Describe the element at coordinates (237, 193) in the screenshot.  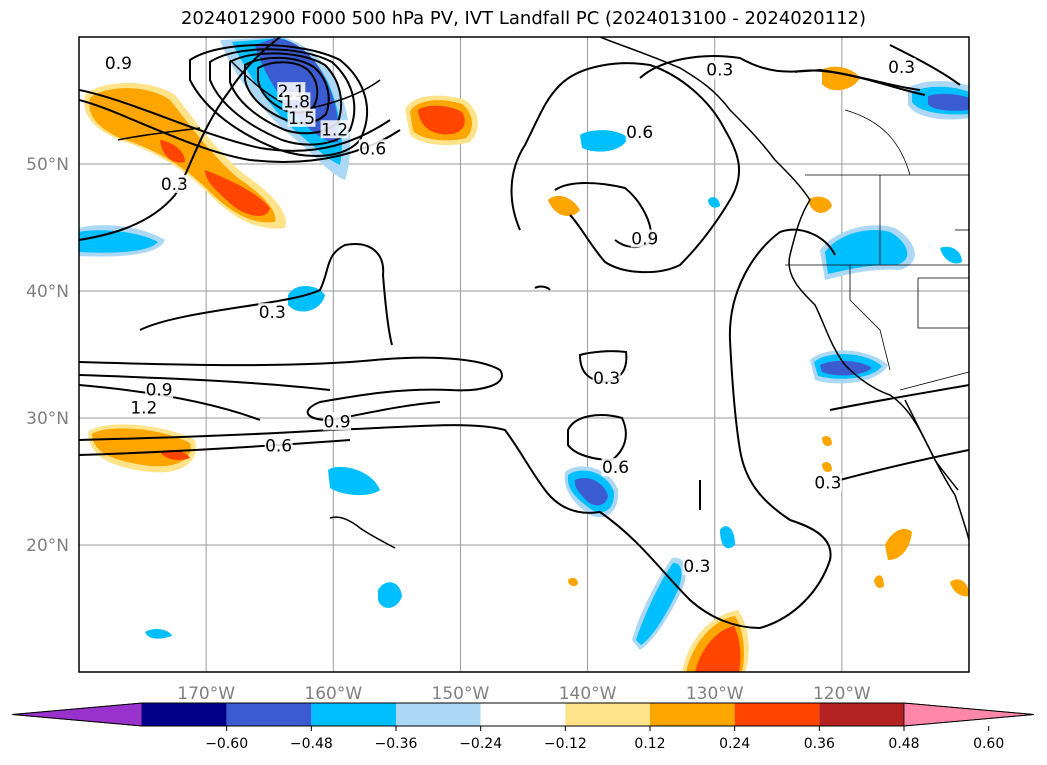
I see `positive-anomaly-northwest-core` at that location.